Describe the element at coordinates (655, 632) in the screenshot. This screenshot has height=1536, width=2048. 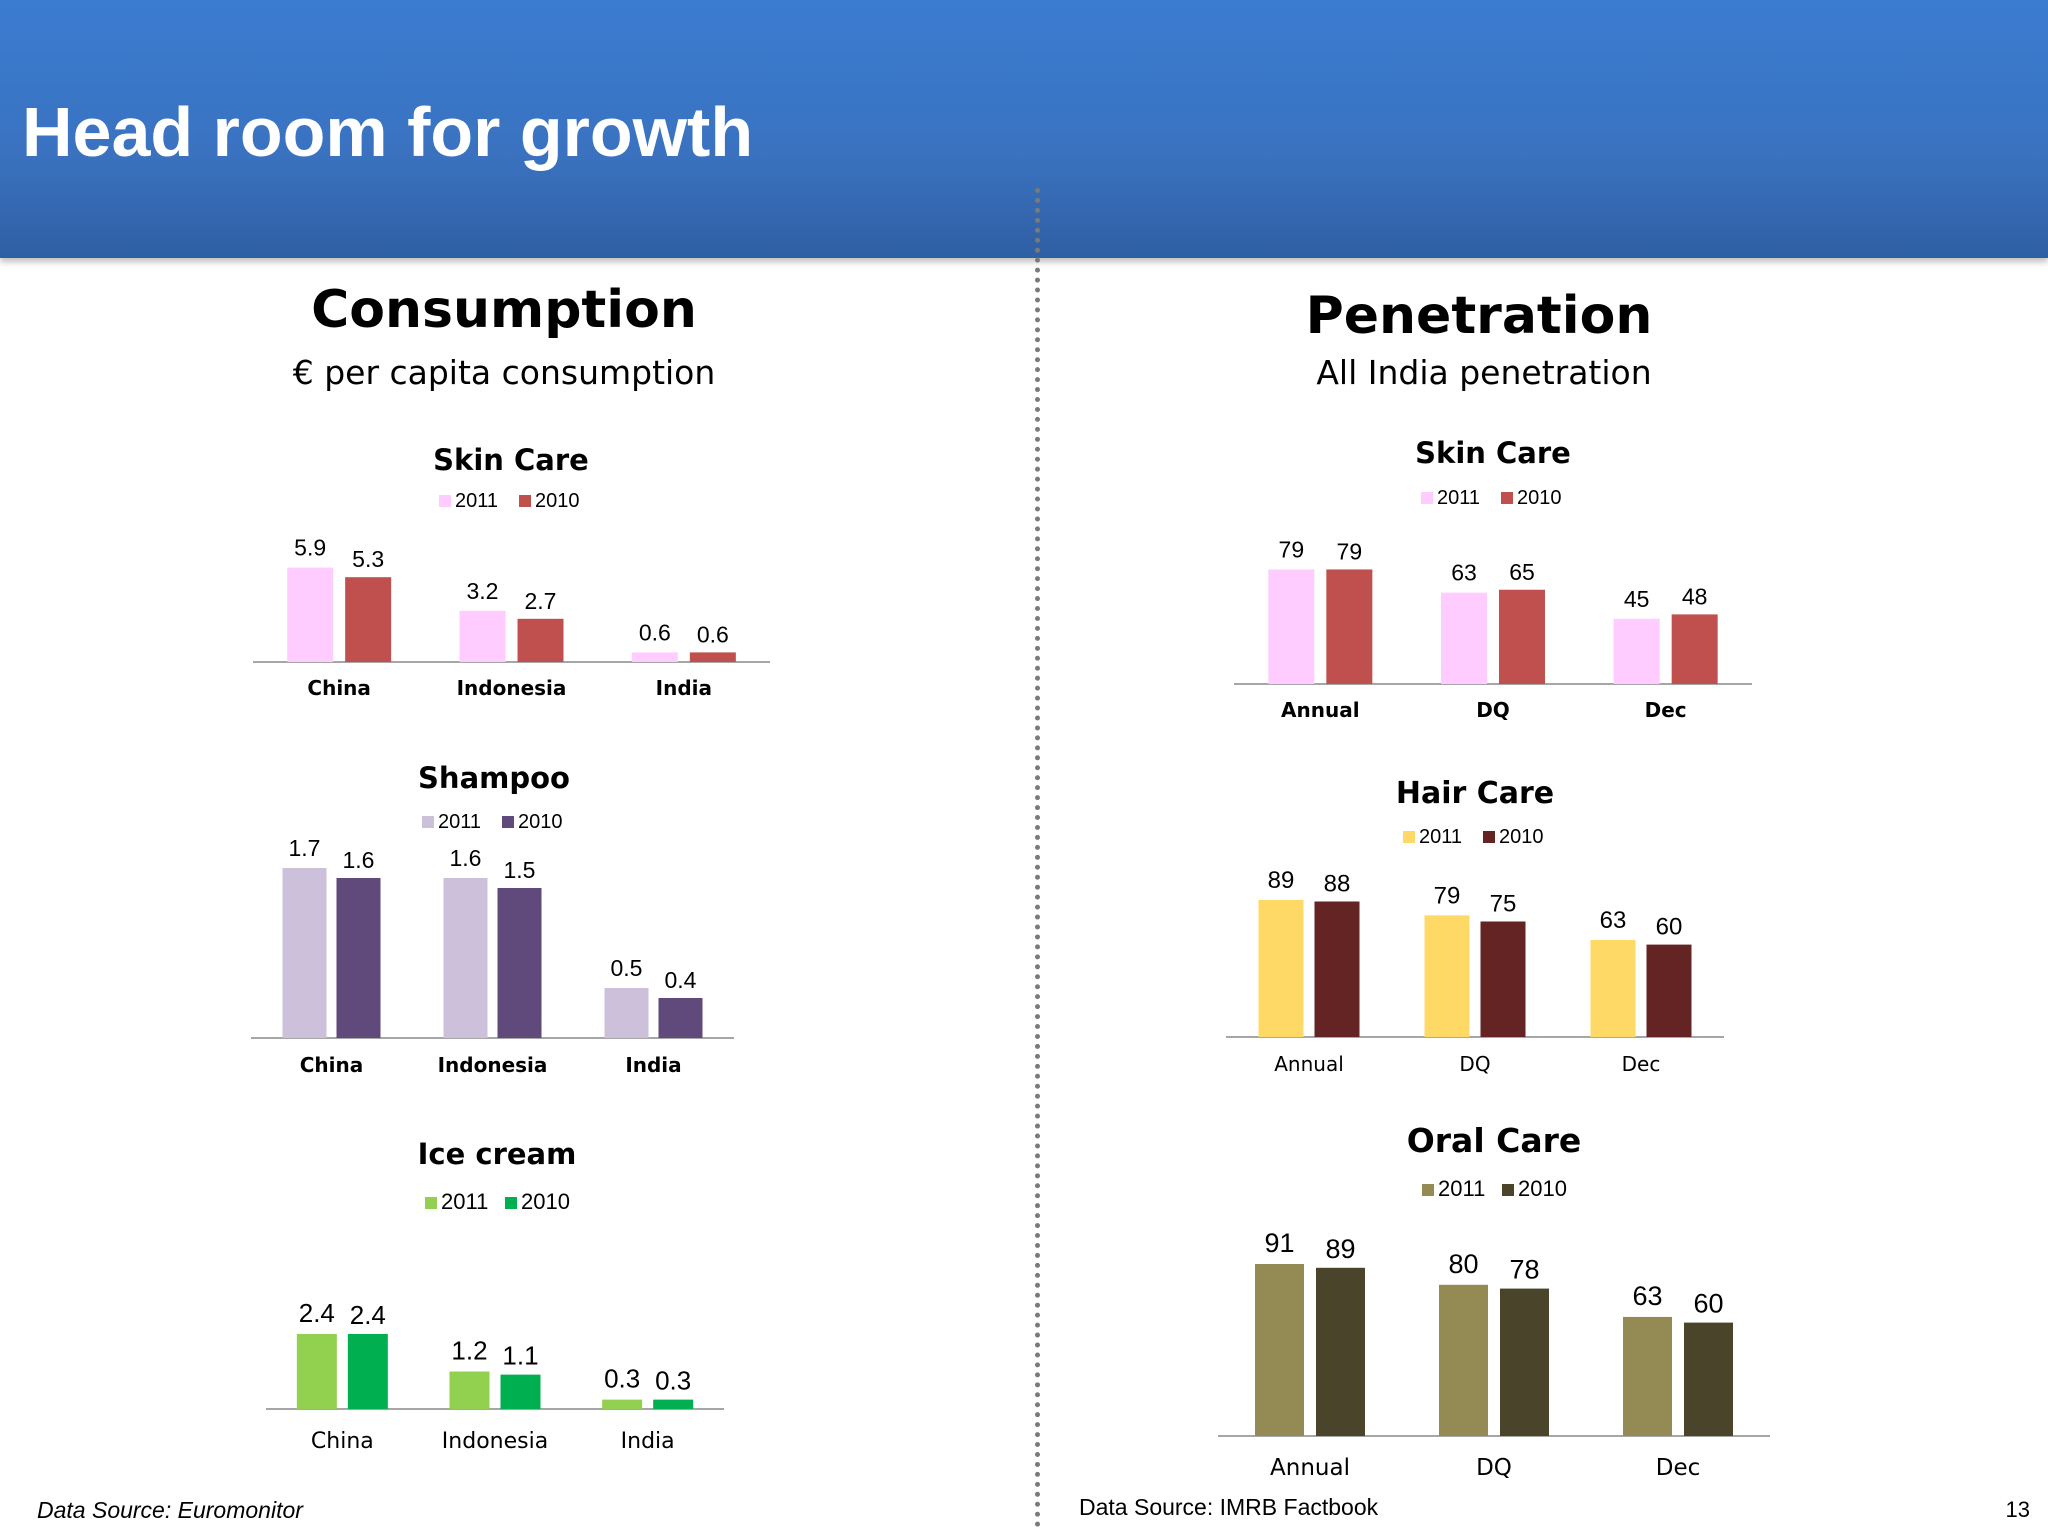
I see `skin-care-consumption-data-label-2011-india: 0.6` at that location.